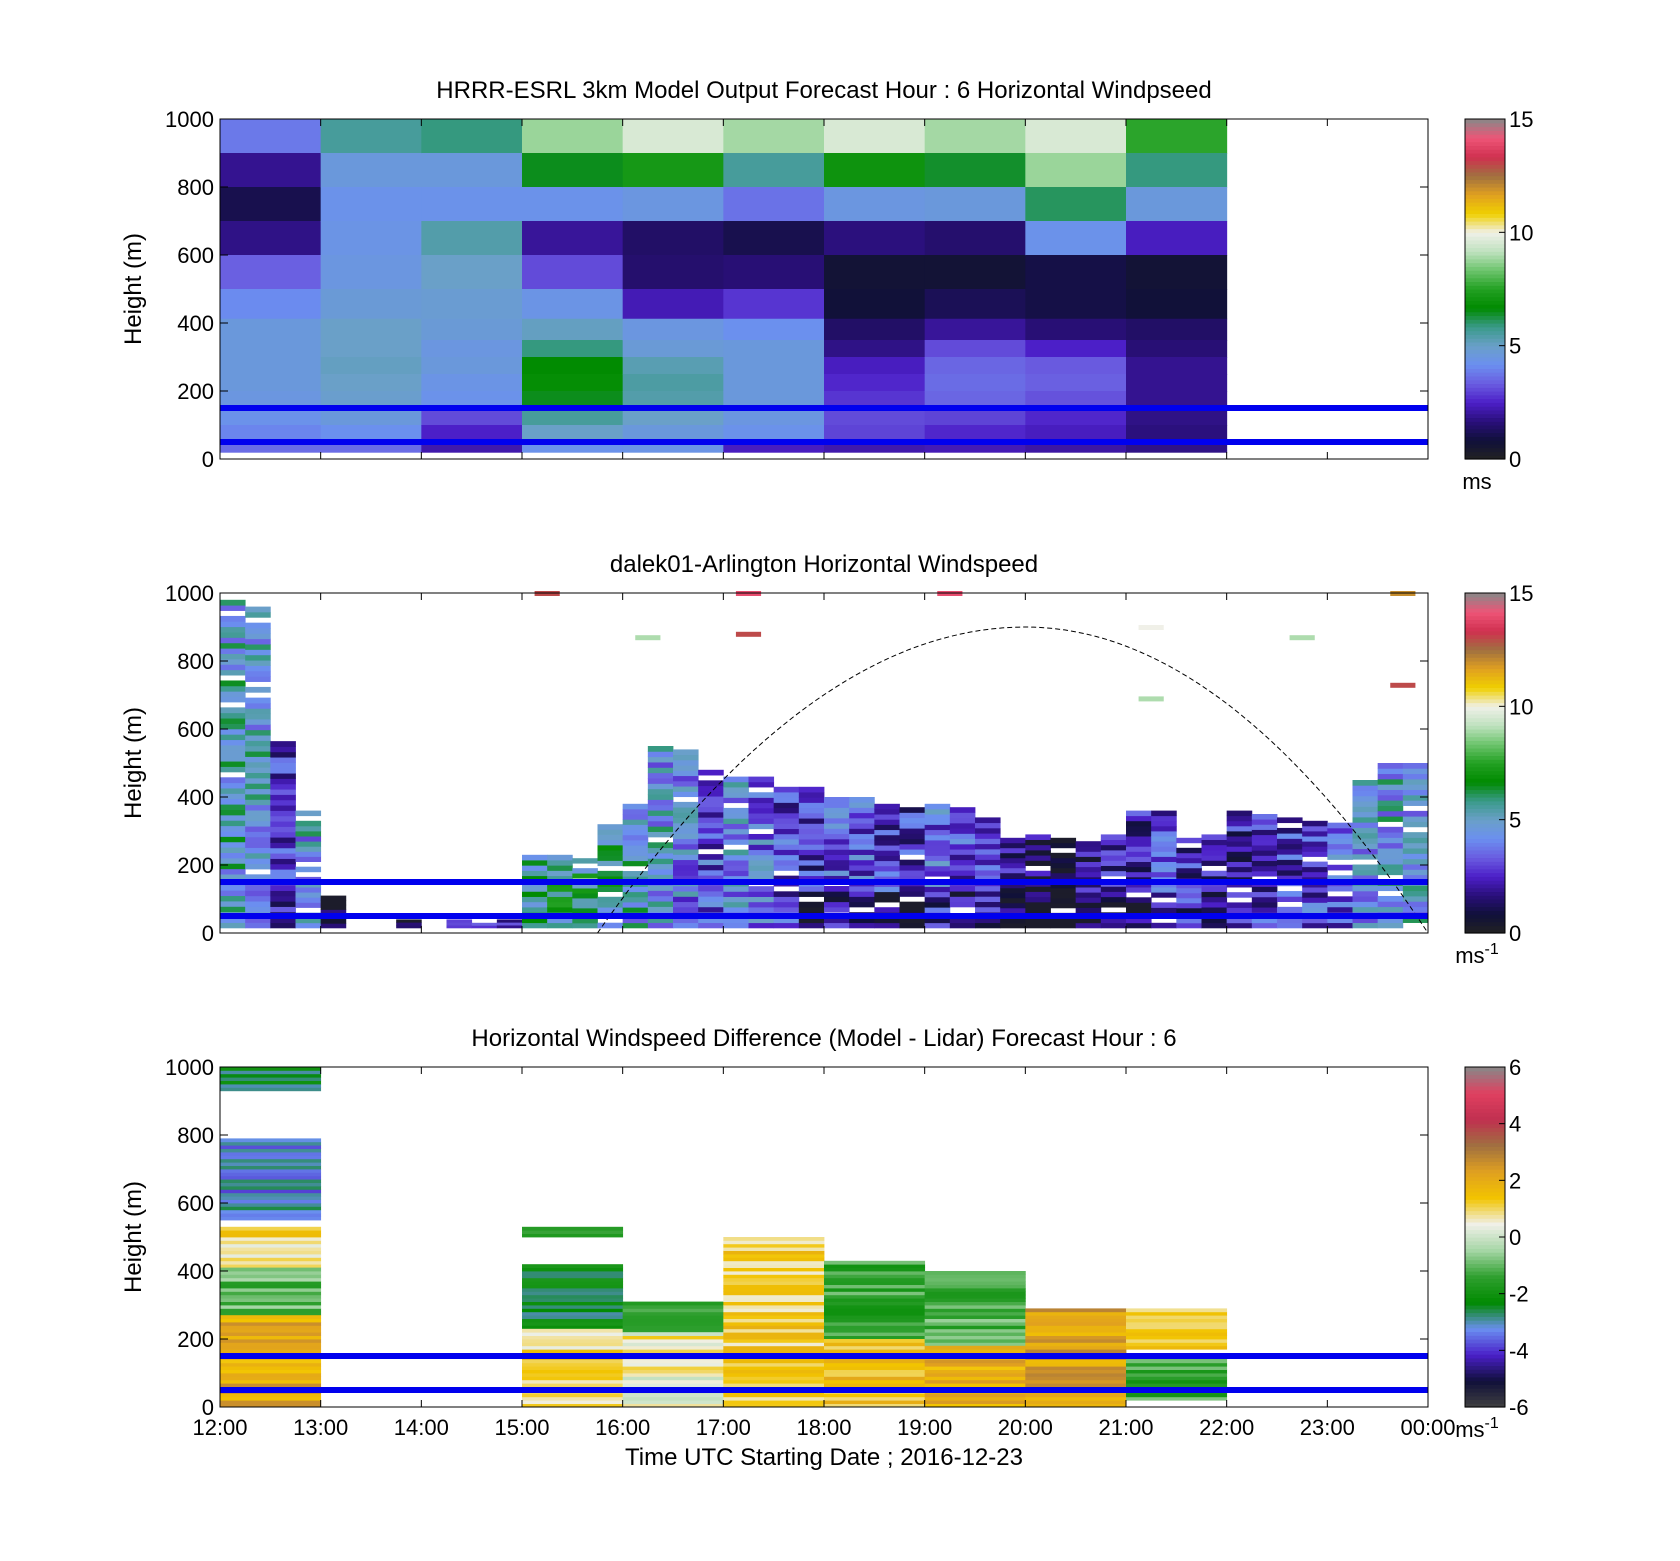  I want to click on lidar-sparse-return, so click(648, 638).